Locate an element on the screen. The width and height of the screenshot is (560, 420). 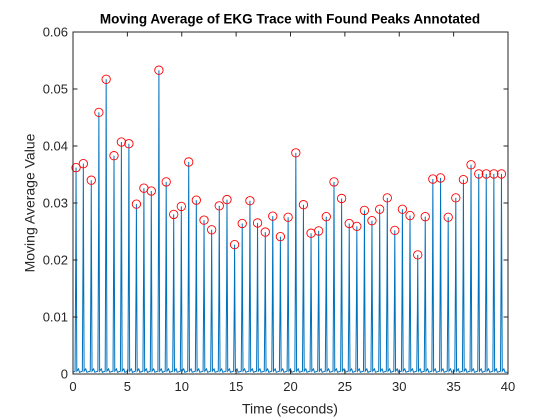
y-tick-label: 0.05 is located at coordinates (55, 89).